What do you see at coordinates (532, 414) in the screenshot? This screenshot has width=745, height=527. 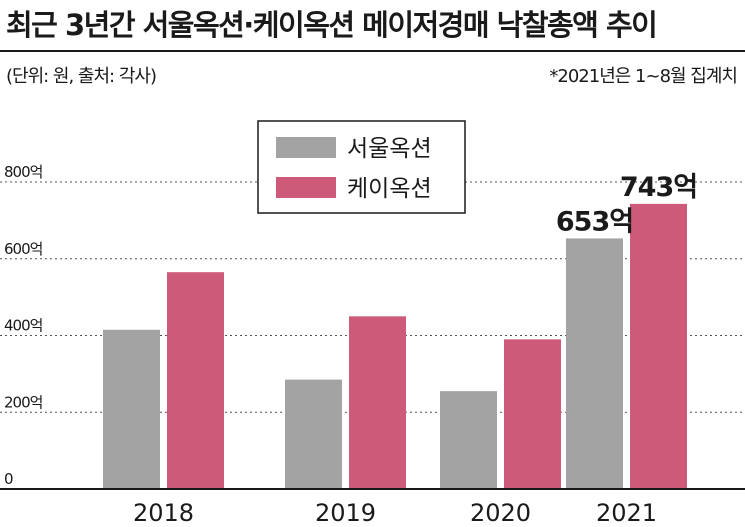 I see `bar-k-auction-2020` at bounding box center [532, 414].